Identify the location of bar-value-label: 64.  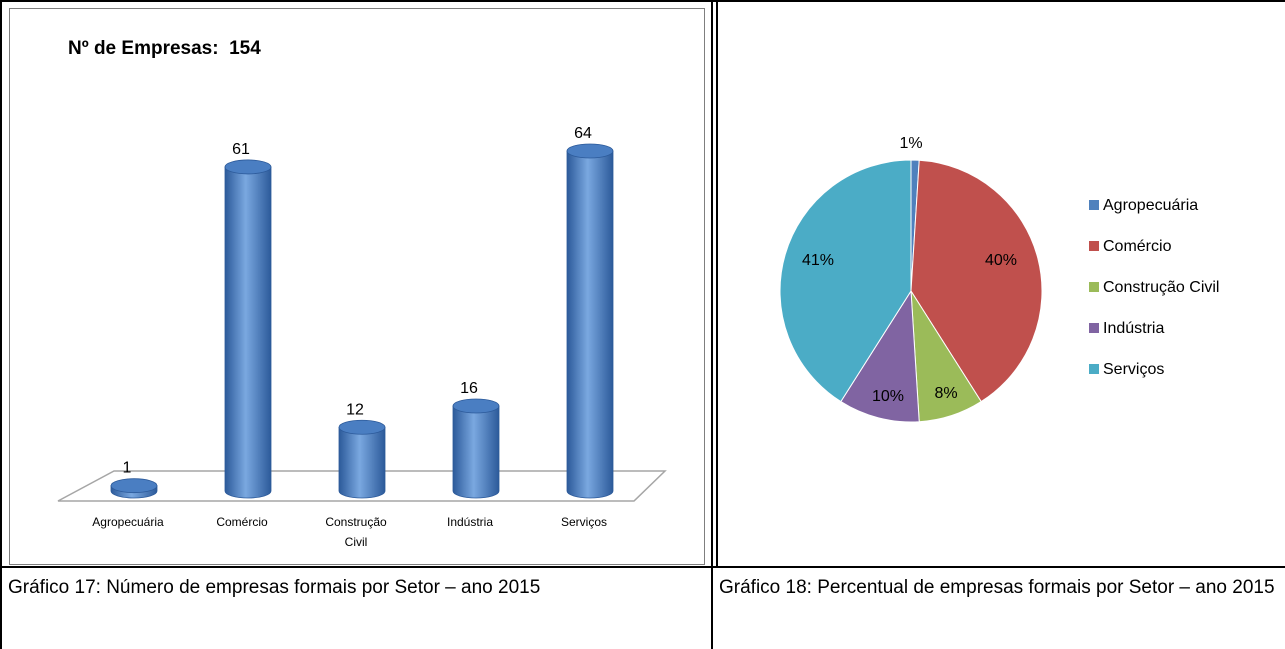
(583, 133).